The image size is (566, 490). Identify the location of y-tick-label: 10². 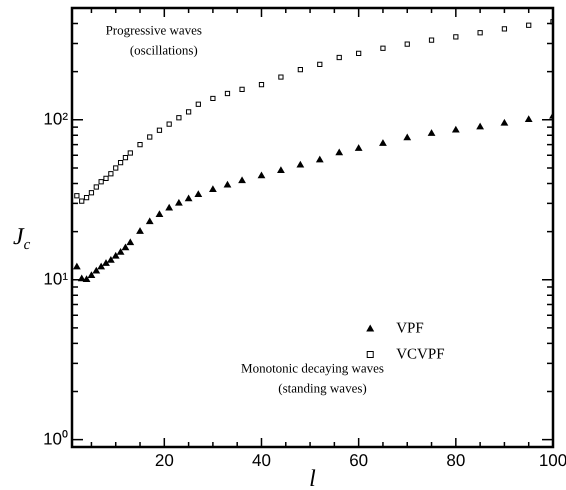
(55, 118).